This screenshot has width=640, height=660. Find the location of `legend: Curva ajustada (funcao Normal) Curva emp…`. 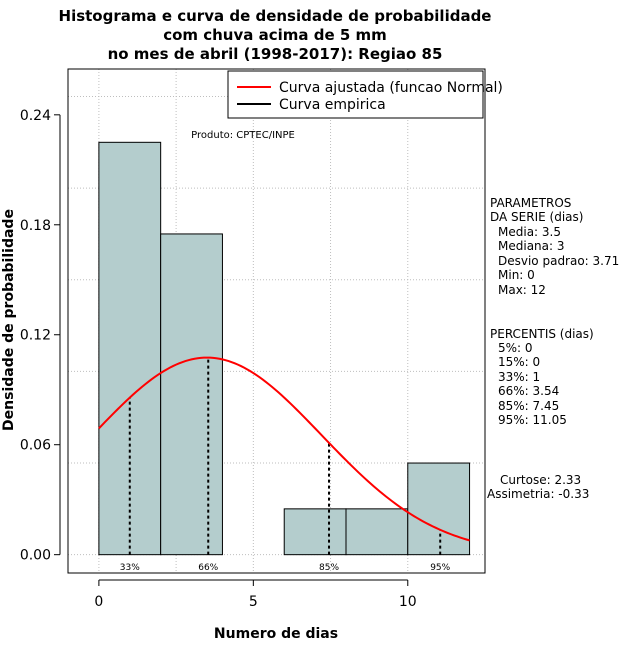

legend: Curva ajustada (funcao Normal) Curva emp… is located at coordinates (365, 94).